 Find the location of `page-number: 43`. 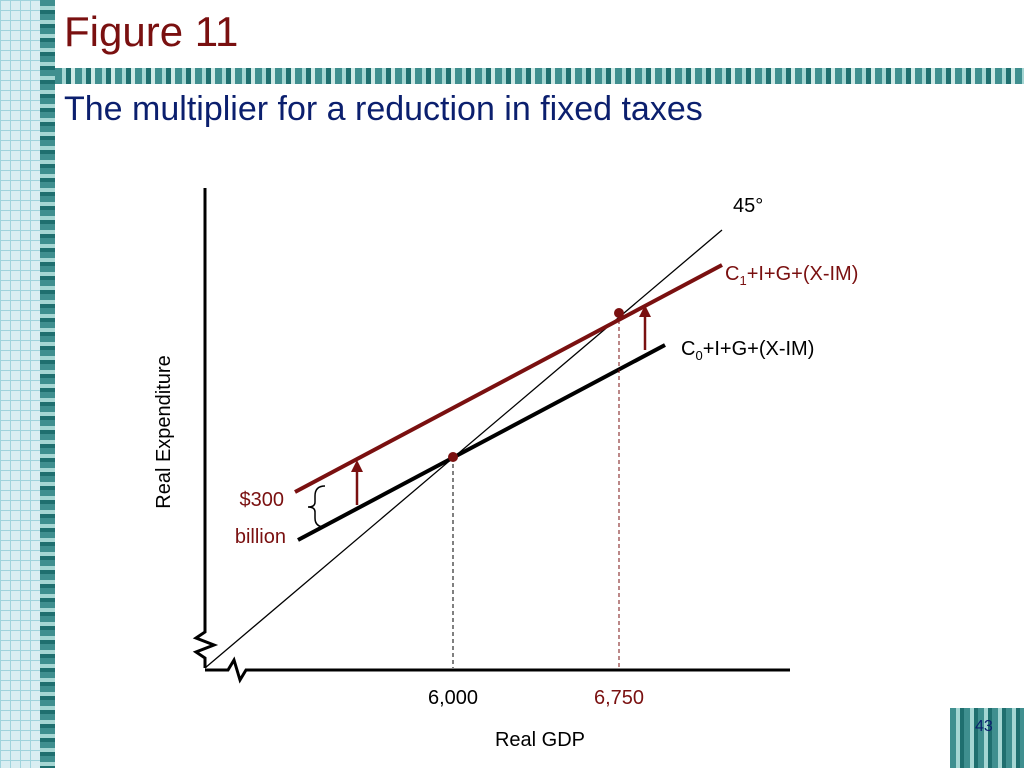

page-number: 43 is located at coordinates (984, 726).